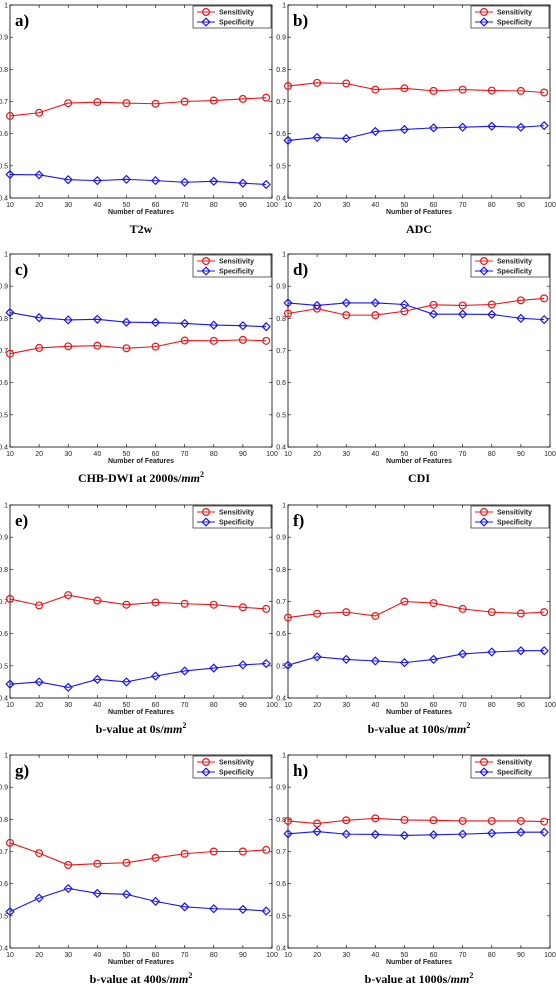 The width and height of the screenshot is (556, 992). What do you see at coordinates (281, 351) in the screenshot?
I see `y-tick-label: 0.7` at bounding box center [281, 351].